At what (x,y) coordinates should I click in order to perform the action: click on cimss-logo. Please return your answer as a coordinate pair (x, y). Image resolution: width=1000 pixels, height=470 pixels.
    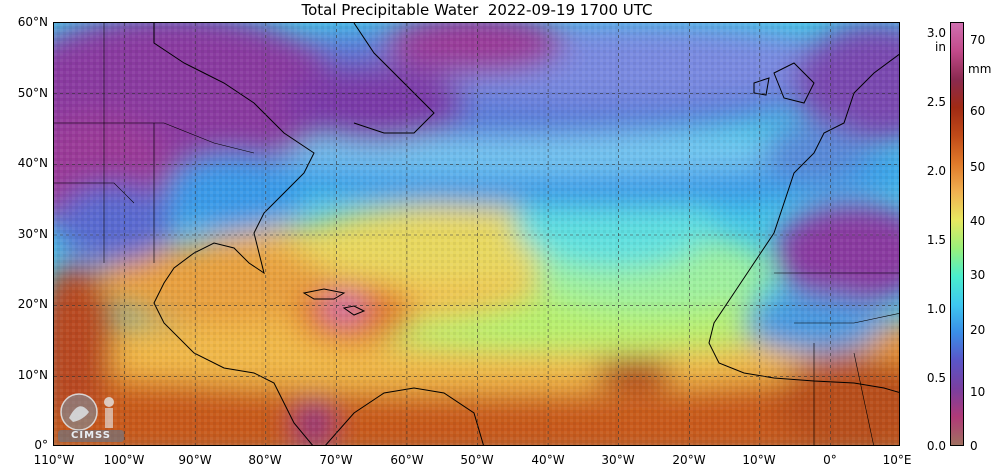
    Looking at the image, I should click on (87, 412).